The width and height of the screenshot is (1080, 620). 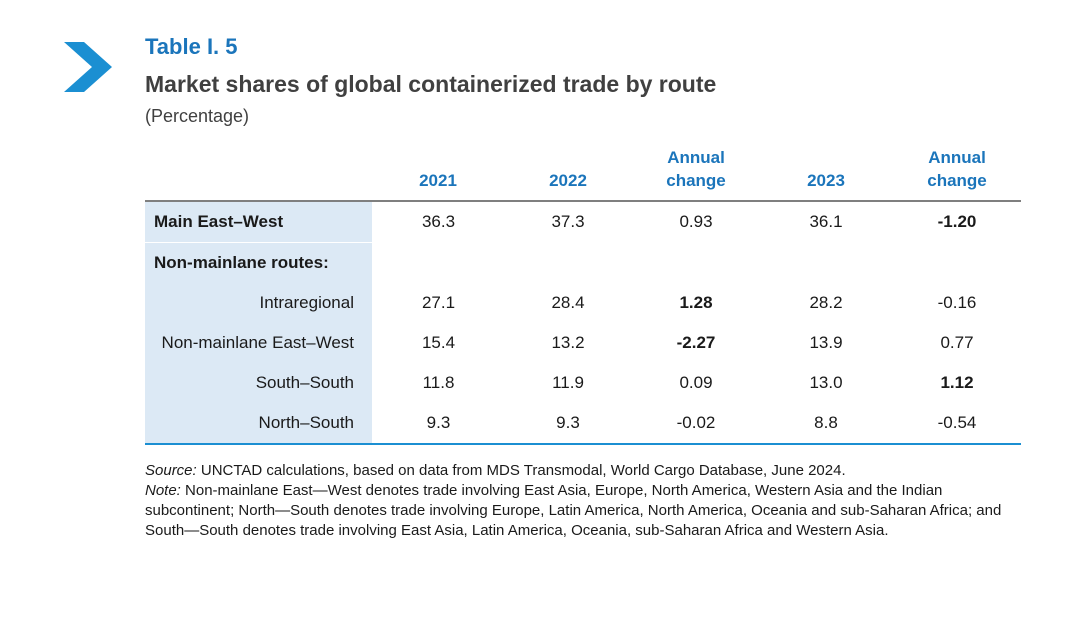 I want to click on note-label: Note:, so click(x=163, y=490).